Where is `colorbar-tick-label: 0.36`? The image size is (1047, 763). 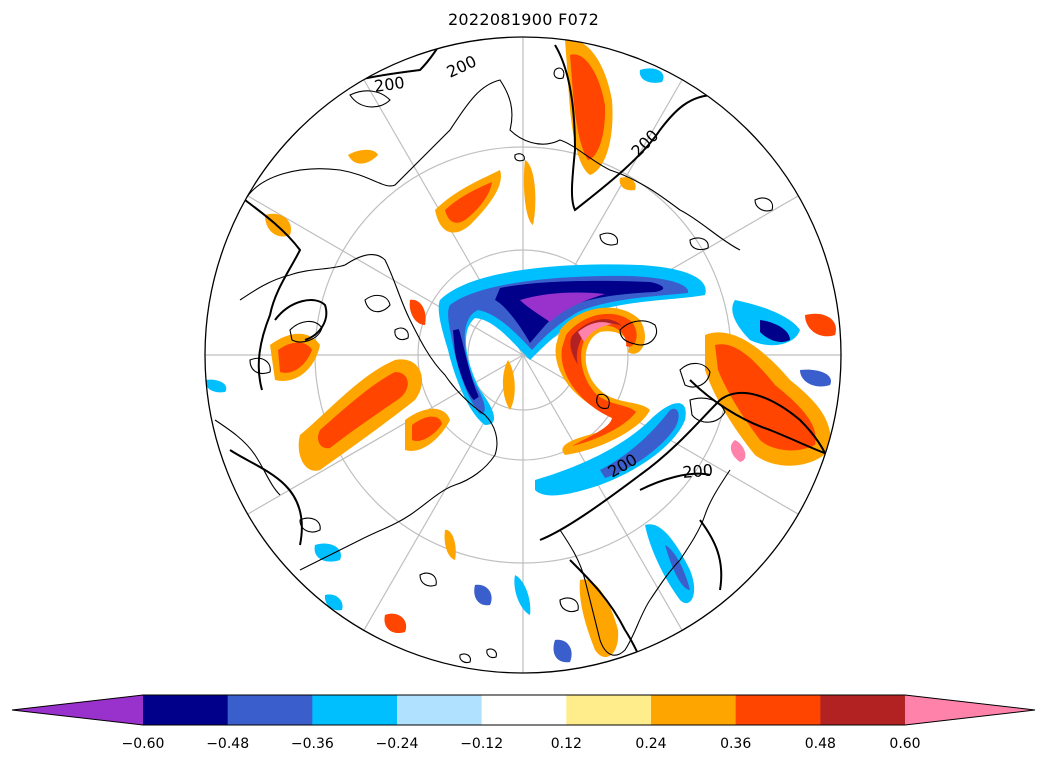 colorbar-tick-label: 0.36 is located at coordinates (736, 744).